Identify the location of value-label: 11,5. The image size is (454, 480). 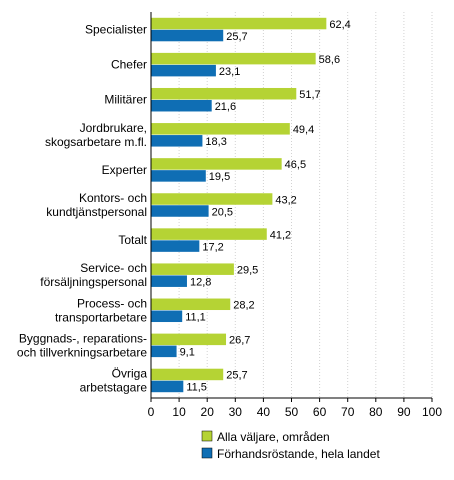
(196, 388).